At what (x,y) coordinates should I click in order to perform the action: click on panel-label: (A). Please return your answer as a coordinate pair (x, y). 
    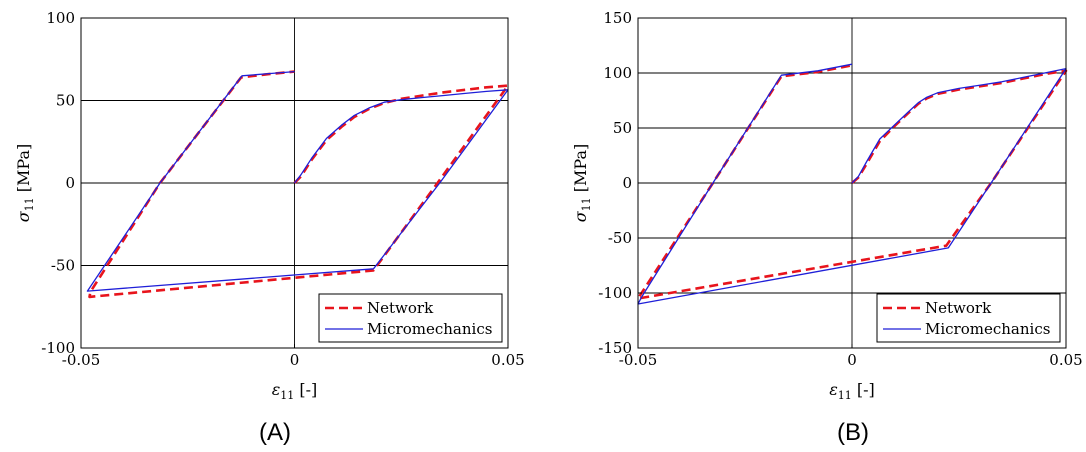
    Looking at the image, I should click on (275, 432).